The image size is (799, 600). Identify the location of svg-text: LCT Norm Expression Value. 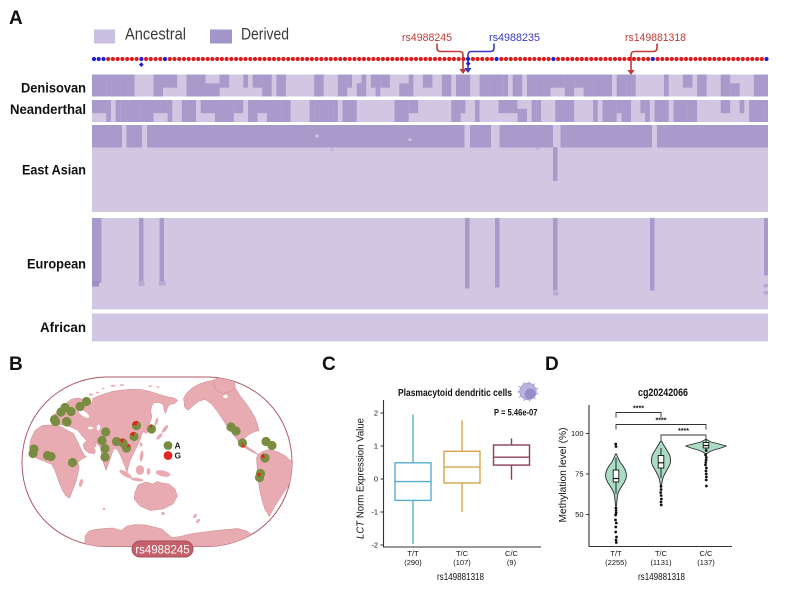
(361, 478).